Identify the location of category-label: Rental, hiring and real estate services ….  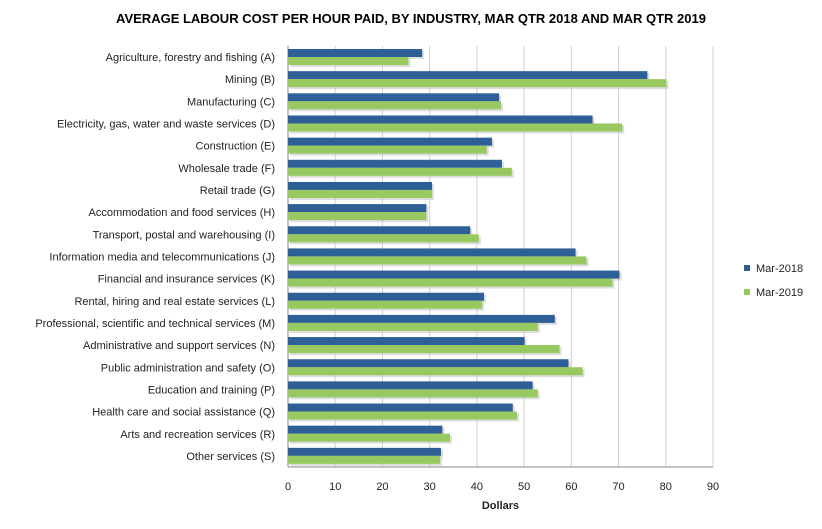
(174, 302).